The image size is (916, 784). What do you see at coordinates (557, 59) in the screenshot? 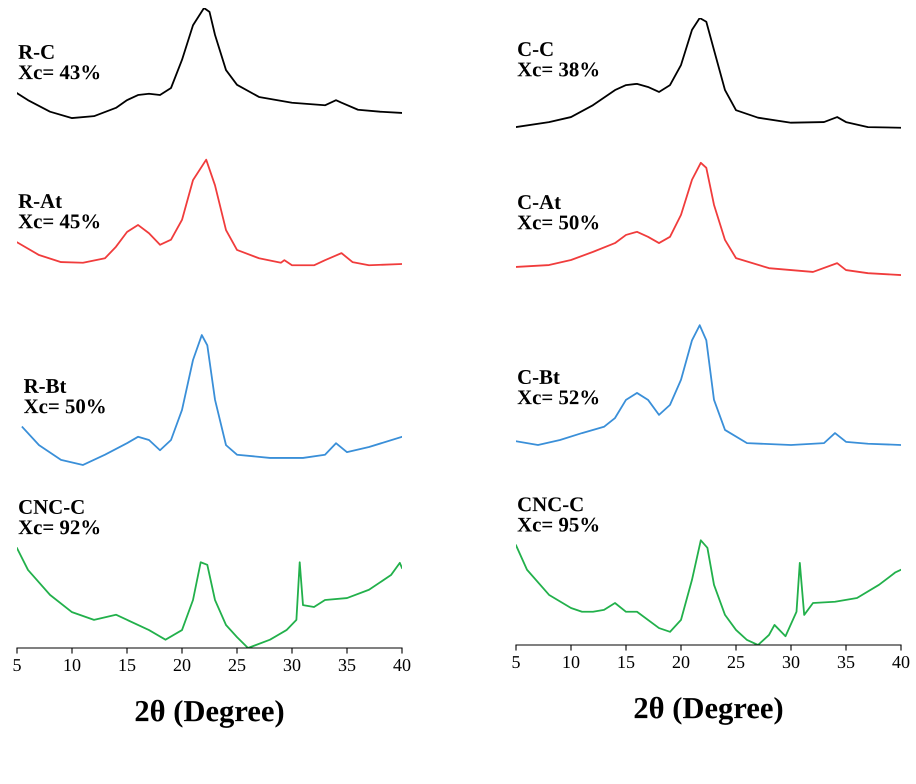
I see `series-label: C-C Xc= 38%` at bounding box center [557, 59].